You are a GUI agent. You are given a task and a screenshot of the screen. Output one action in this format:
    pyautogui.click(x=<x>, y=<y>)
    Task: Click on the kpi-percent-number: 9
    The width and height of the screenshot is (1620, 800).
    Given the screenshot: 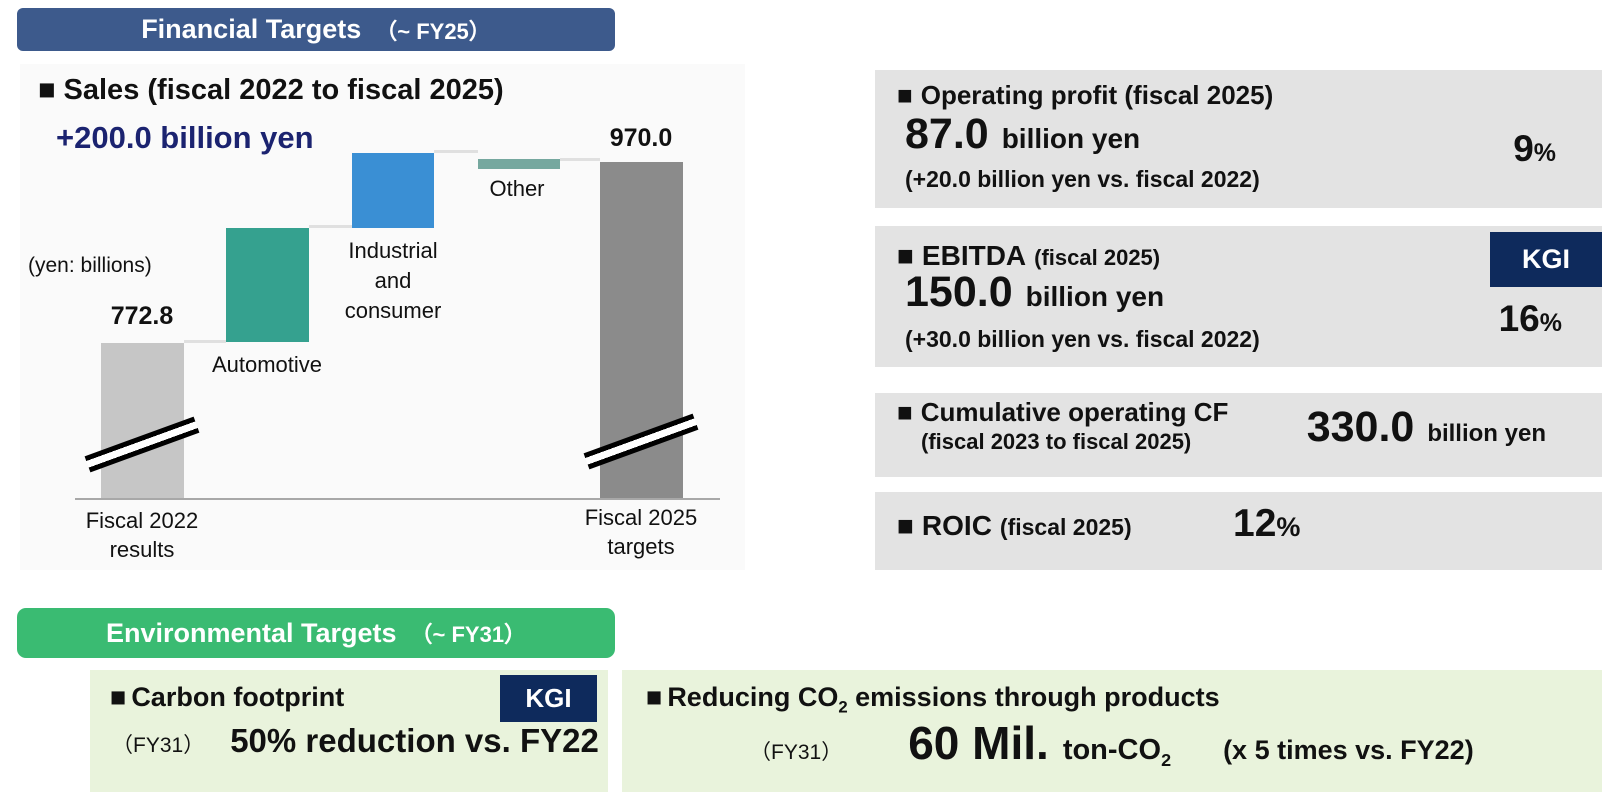 What is the action you would take?
    pyautogui.click(x=1523, y=148)
    